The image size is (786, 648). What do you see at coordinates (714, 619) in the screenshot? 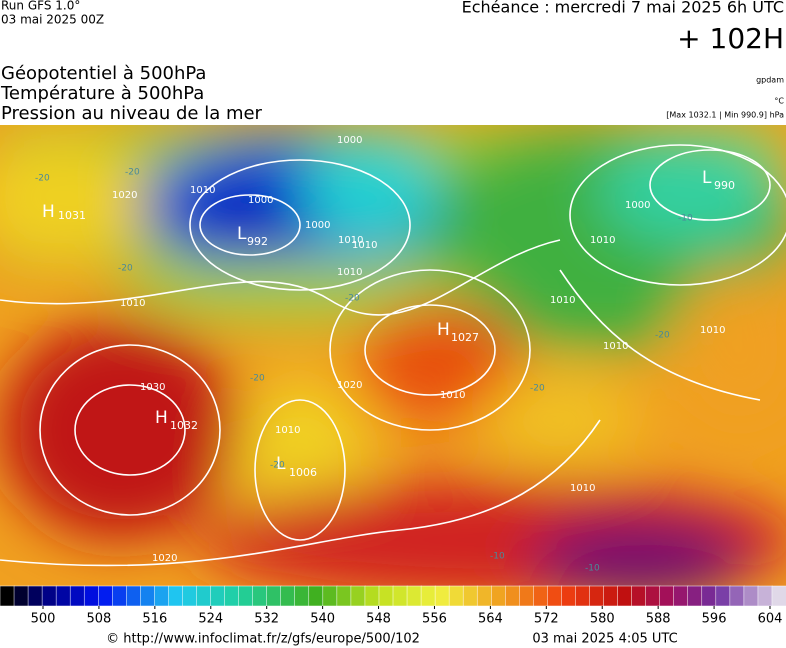
I see `colorbar-label: 596` at bounding box center [714, 619].